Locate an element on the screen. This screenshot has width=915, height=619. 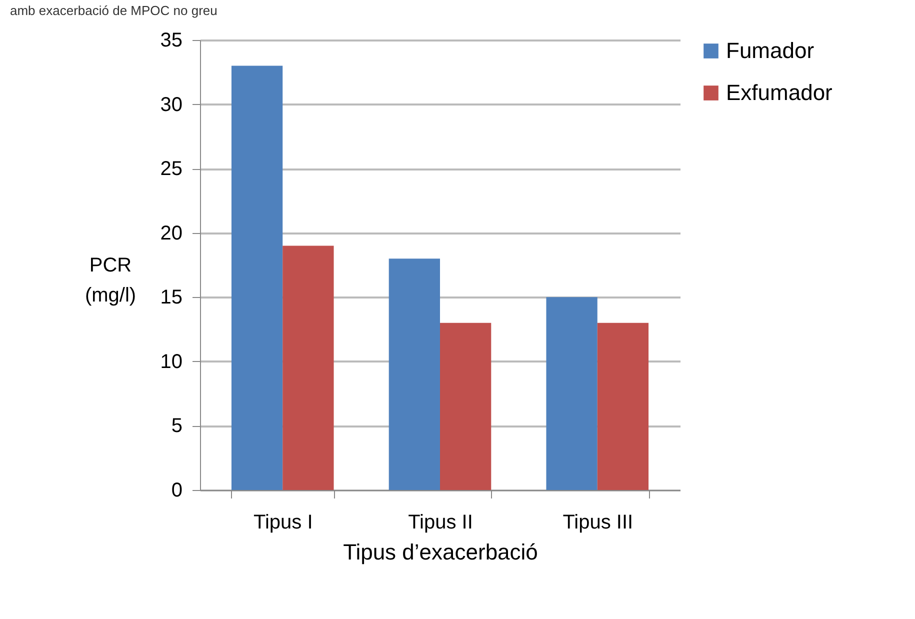
y-tick-label: 20 is located at coordinates (171, 233).